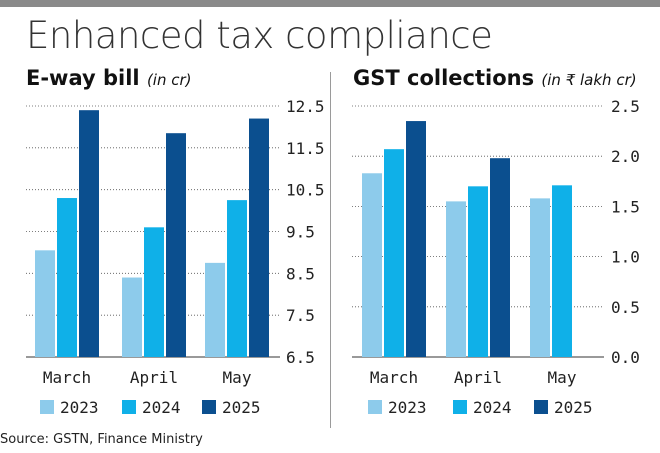 Image resolution: width=660 pixels, height=453 pixels. What do you see at coordinates (79, 407) in the screenshot?
I see `eway-legend-label: 2023` at bounding box center [79, 407].